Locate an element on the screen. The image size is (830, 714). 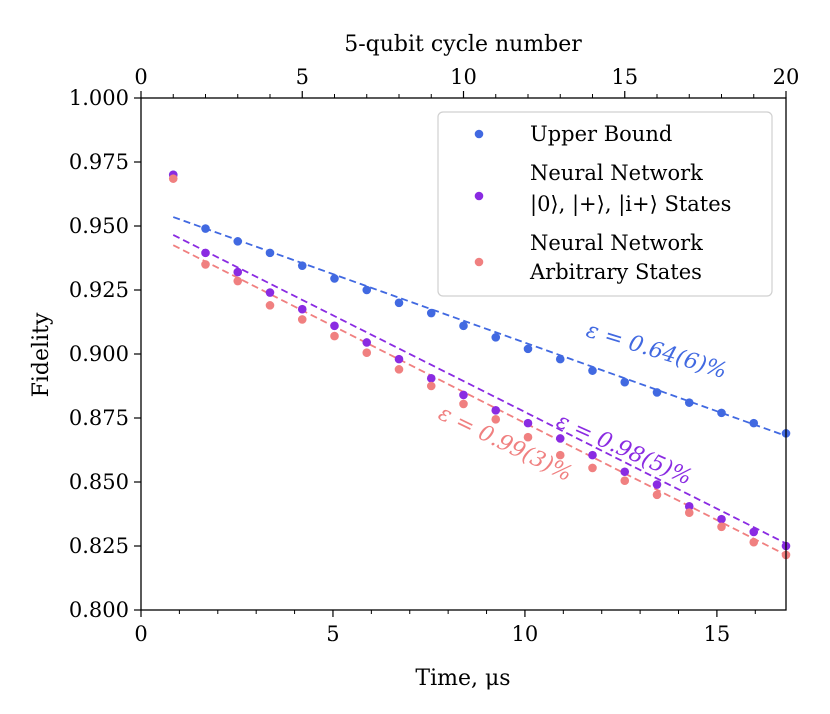
legend-label-series-2: |0⟩, |+⟩, |i+⟩ States is located at coordinates (630, 204).